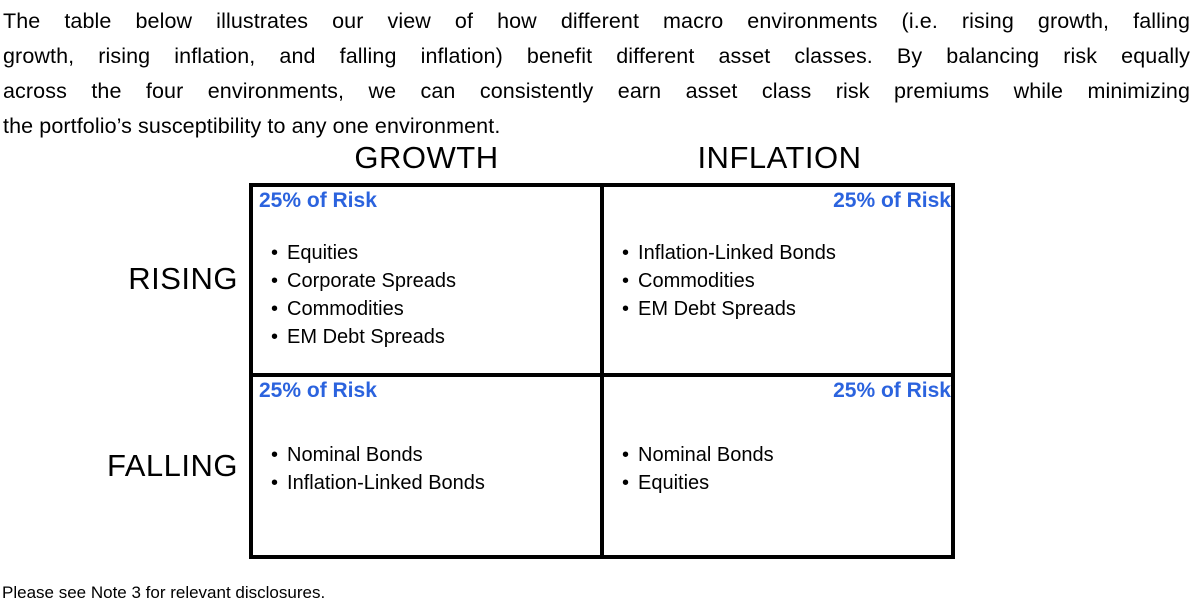 Image resolution: width=1196 pixels, height=611 pixels. What do you see at coordinates (172, 465) in the screenshot?
I see `row-header-falling: FALLING` at bounding box center [172, 465].